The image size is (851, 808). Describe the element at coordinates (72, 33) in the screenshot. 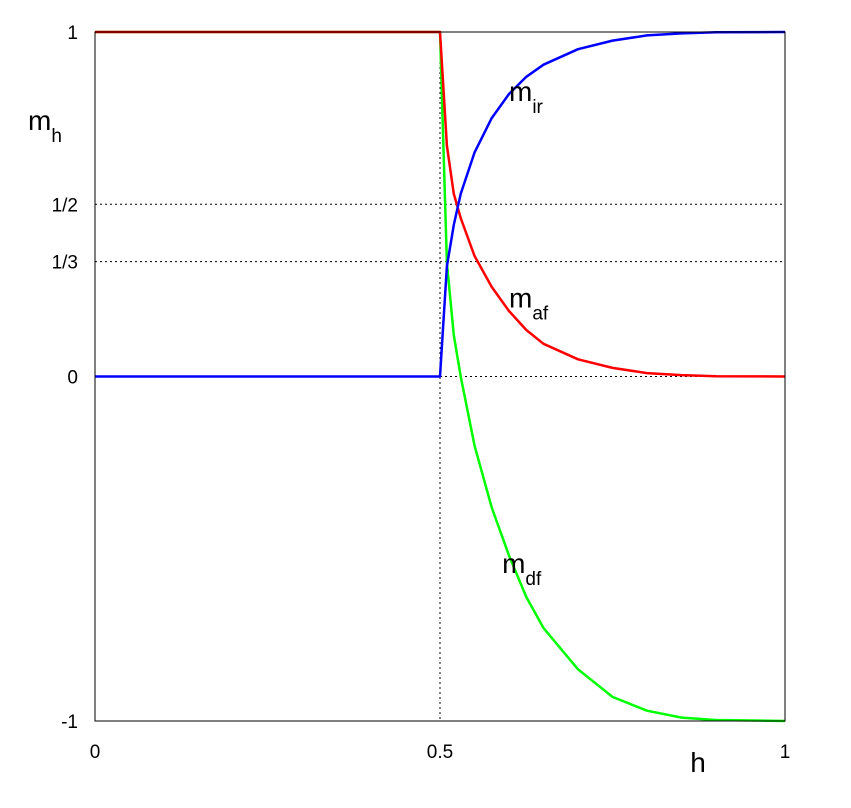

I see `y-tick-label-4: 1` at that location.